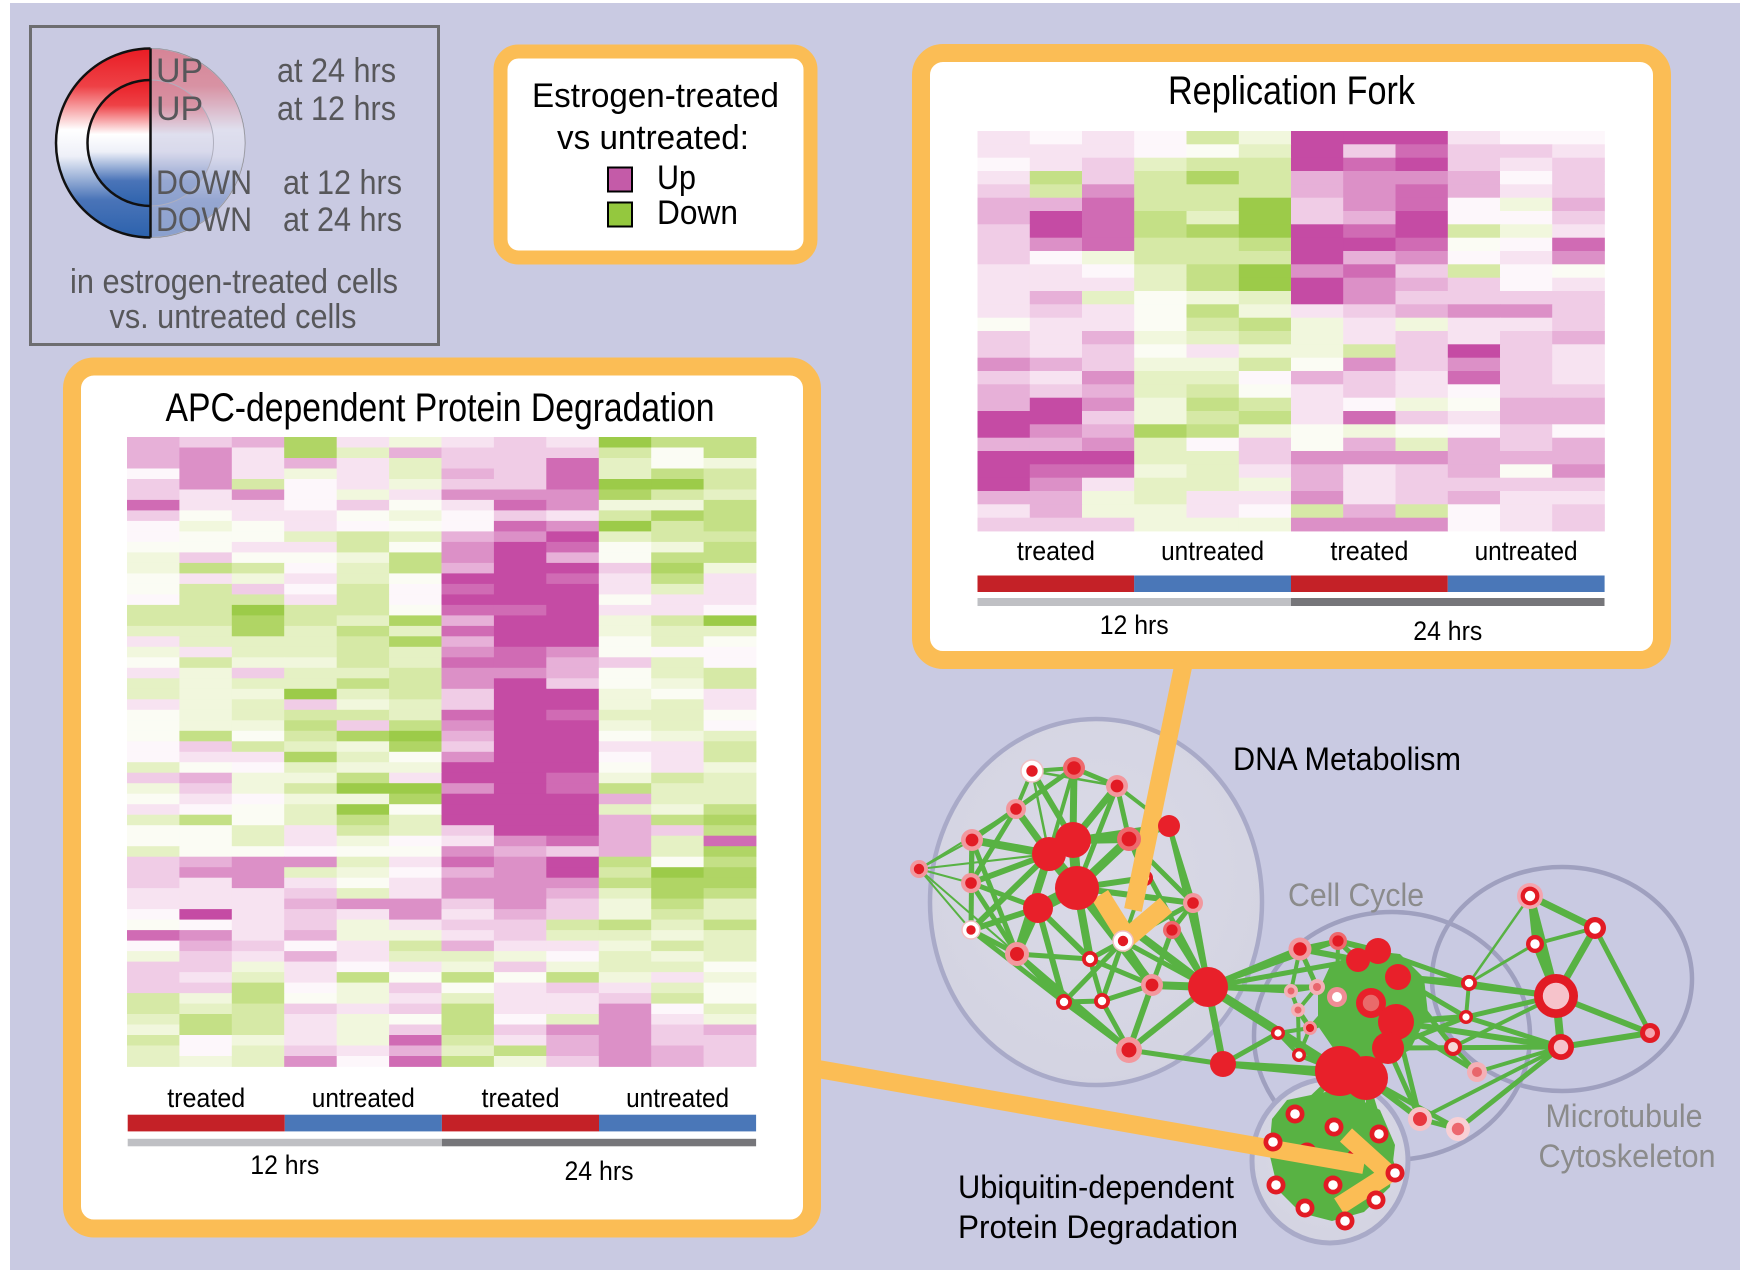 Image resolution: width=1750 pixels, height=1279 pixels. Describe the element at coordinates (1292, 91) in the screenshot. I see `svg-text: Replication Fork` at that location.